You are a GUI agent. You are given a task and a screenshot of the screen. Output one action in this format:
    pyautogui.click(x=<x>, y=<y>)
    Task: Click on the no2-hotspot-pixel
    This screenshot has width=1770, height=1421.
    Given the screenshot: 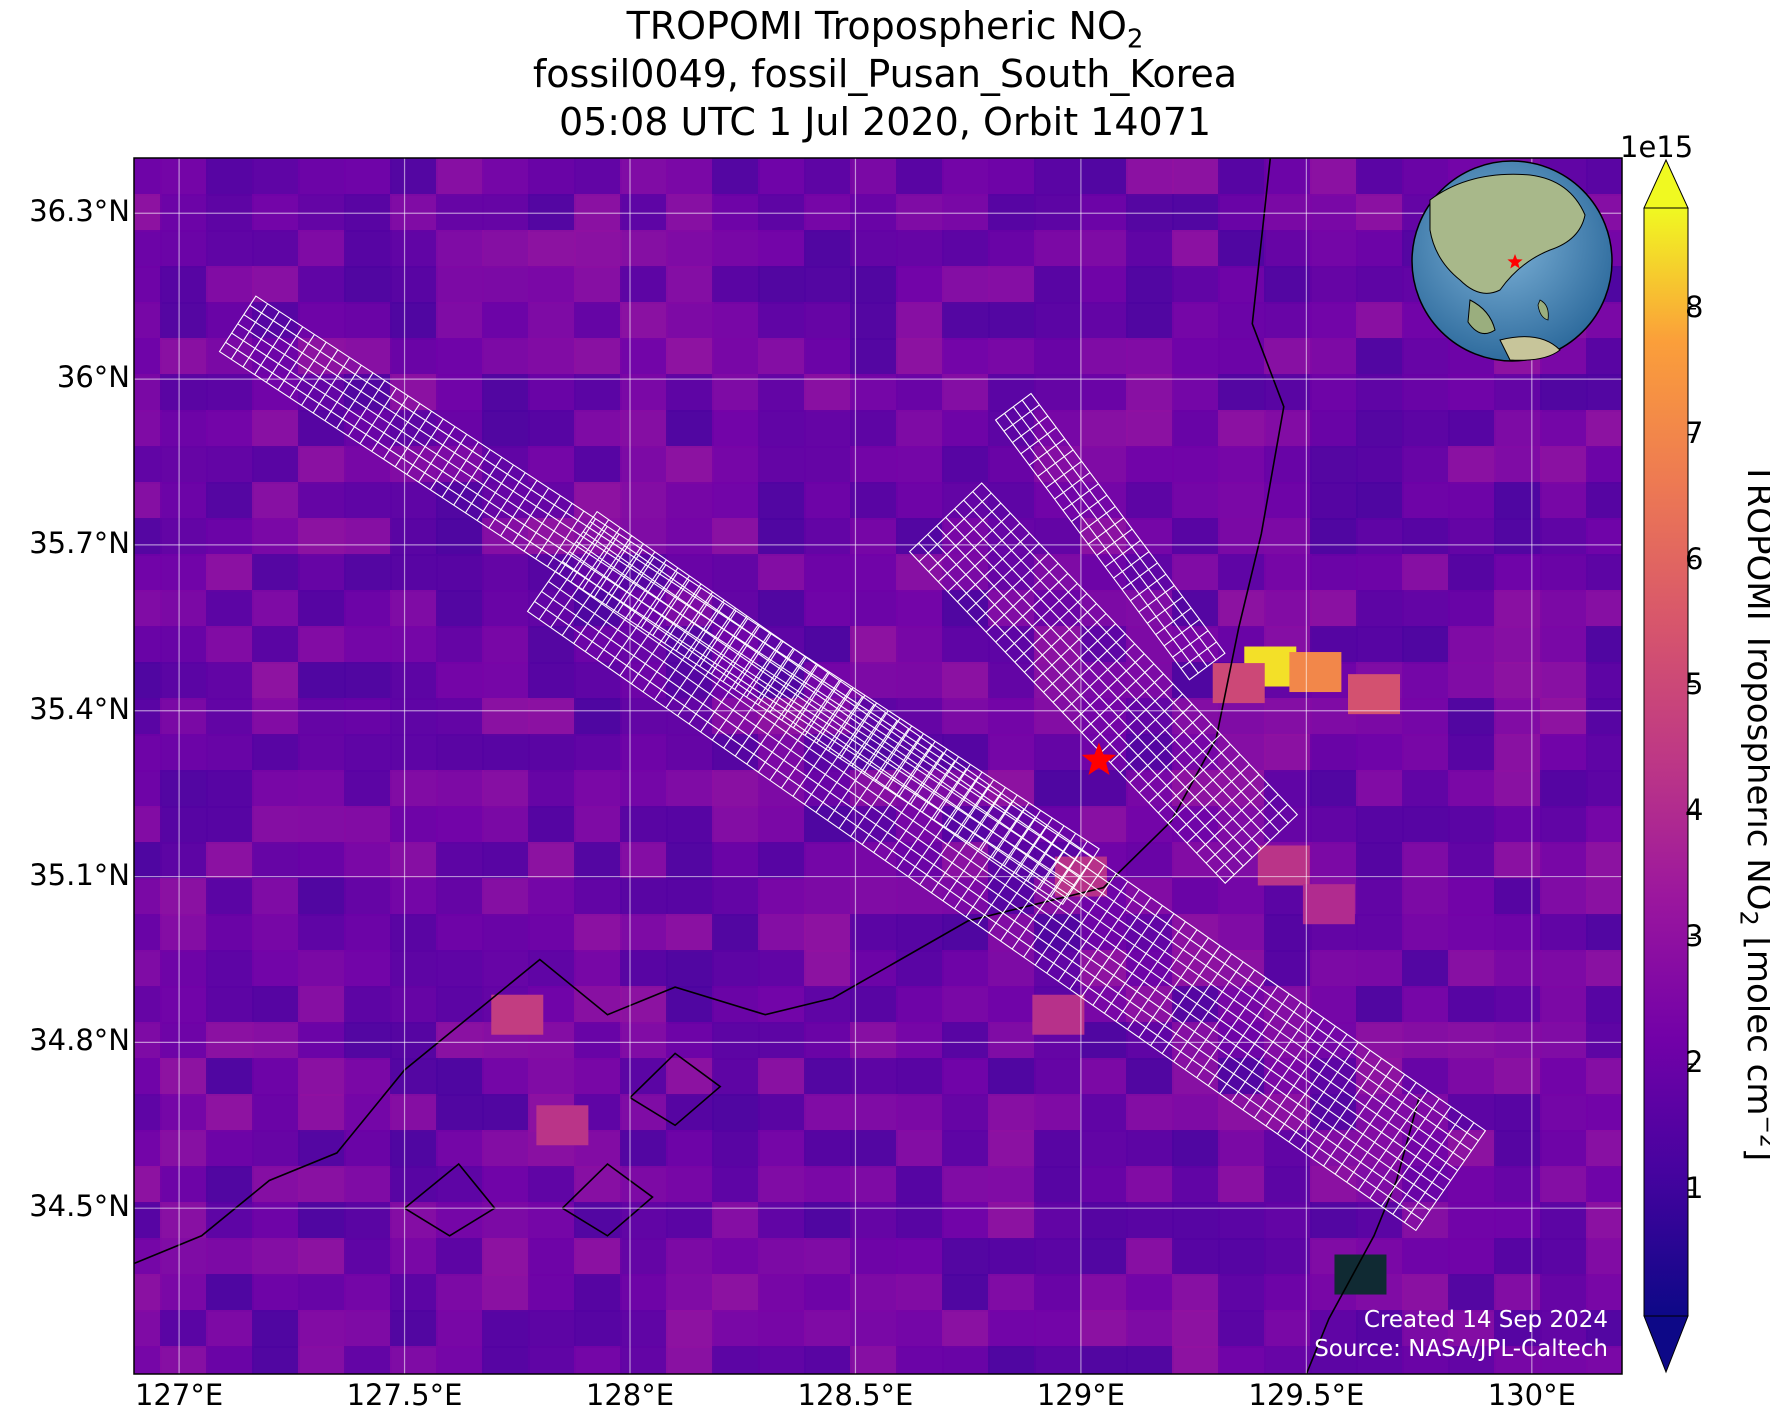 What is the action you would take?
    pyautogui.click(x=517, y=1014)
    